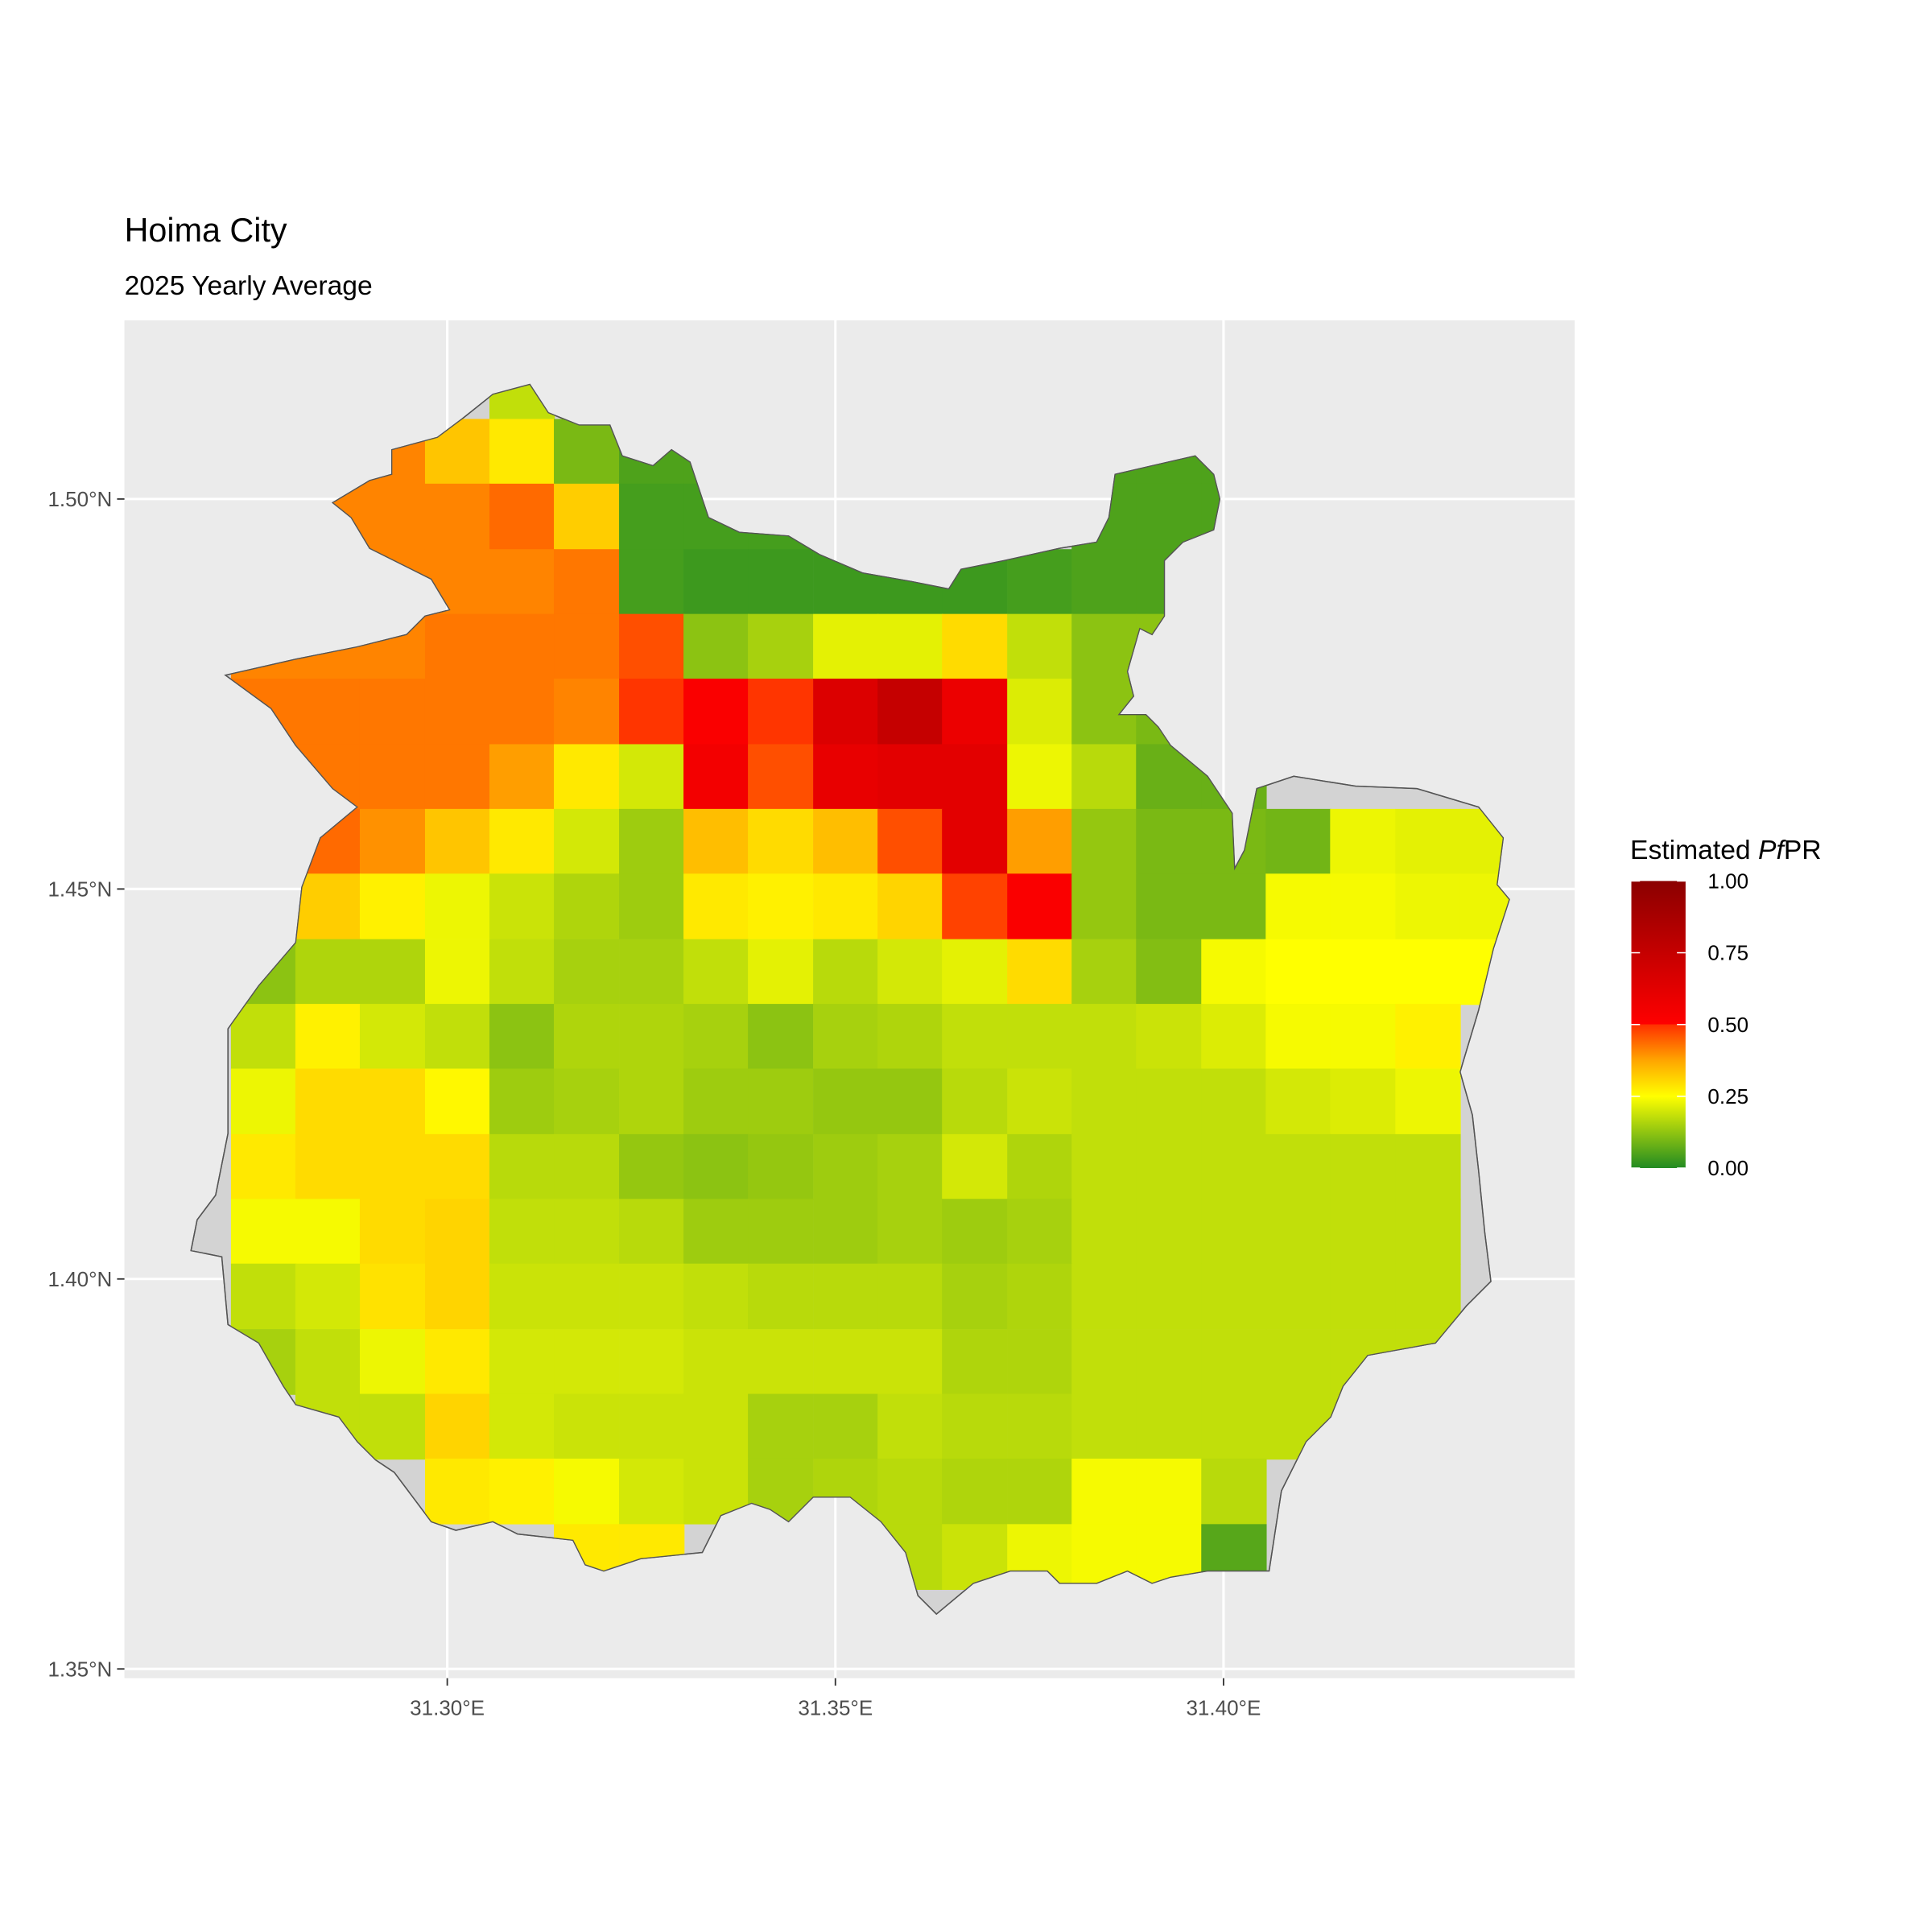 The image size is (1932, 1932). What do you see at coordinates (1726, 850) in the screenshot?
I see `legend-title: Estimated PfPR` at bounding box center [1726, 850].